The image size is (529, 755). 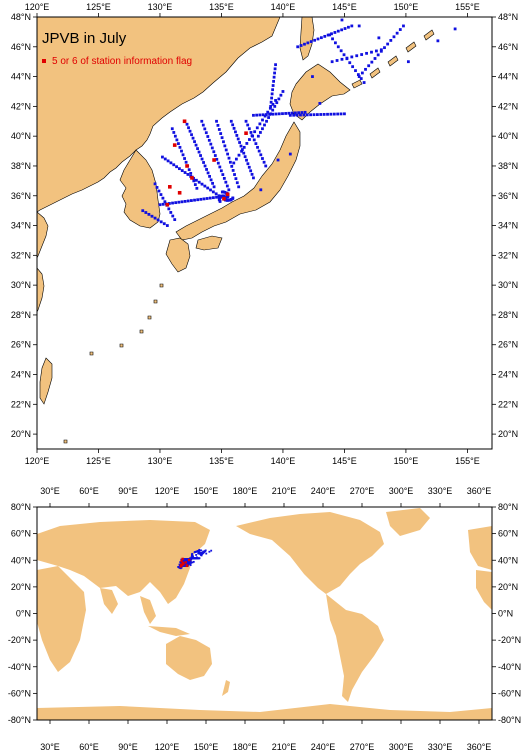 I want to click on global-lon-tick-label-bottom: 150°E, so click(x=206, y=747).